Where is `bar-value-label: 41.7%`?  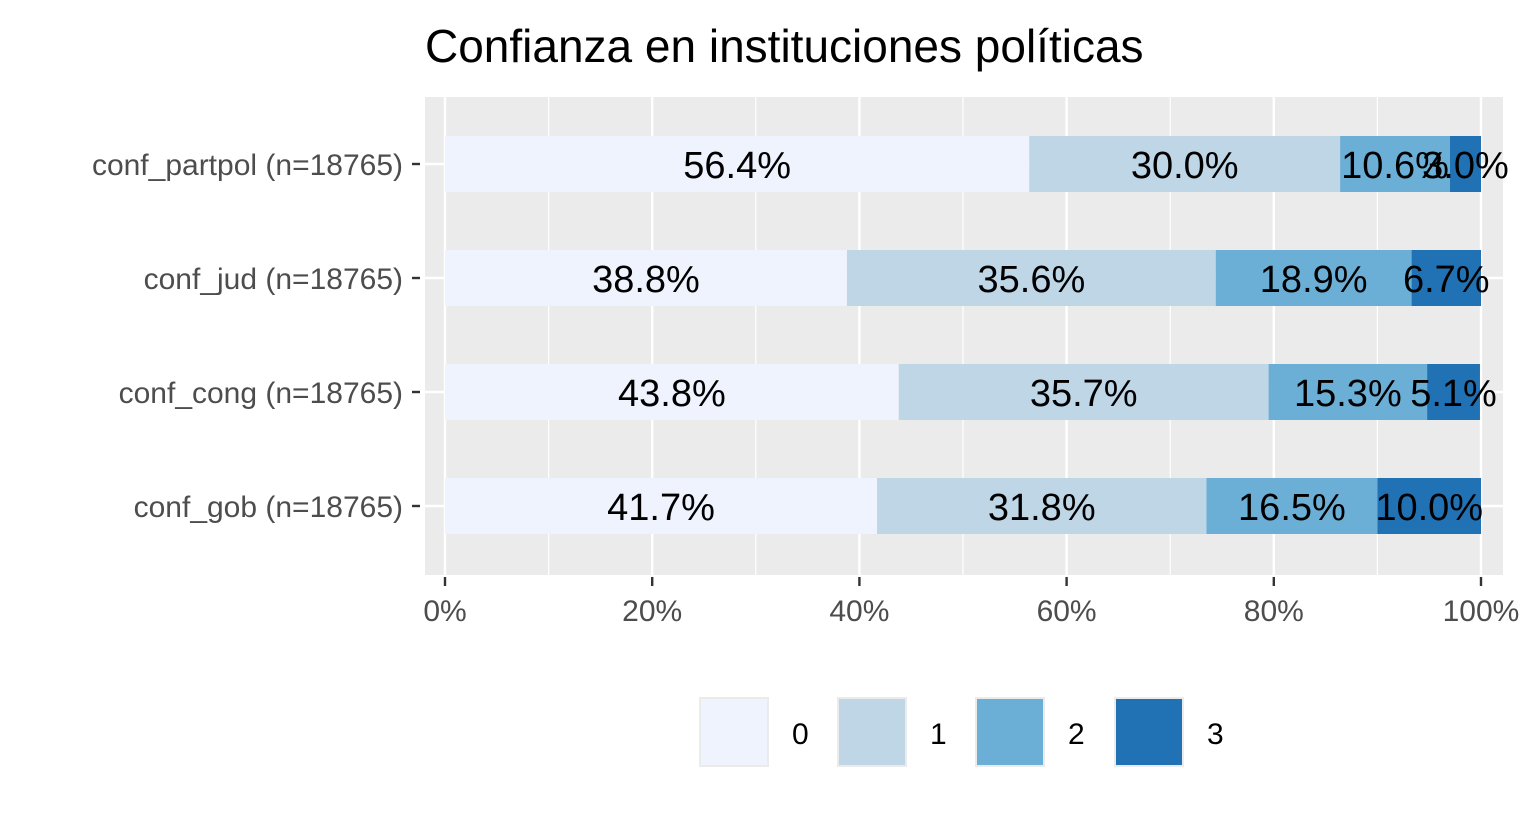
bar-value-label: 41.7% is located at coordinates (661, 508).